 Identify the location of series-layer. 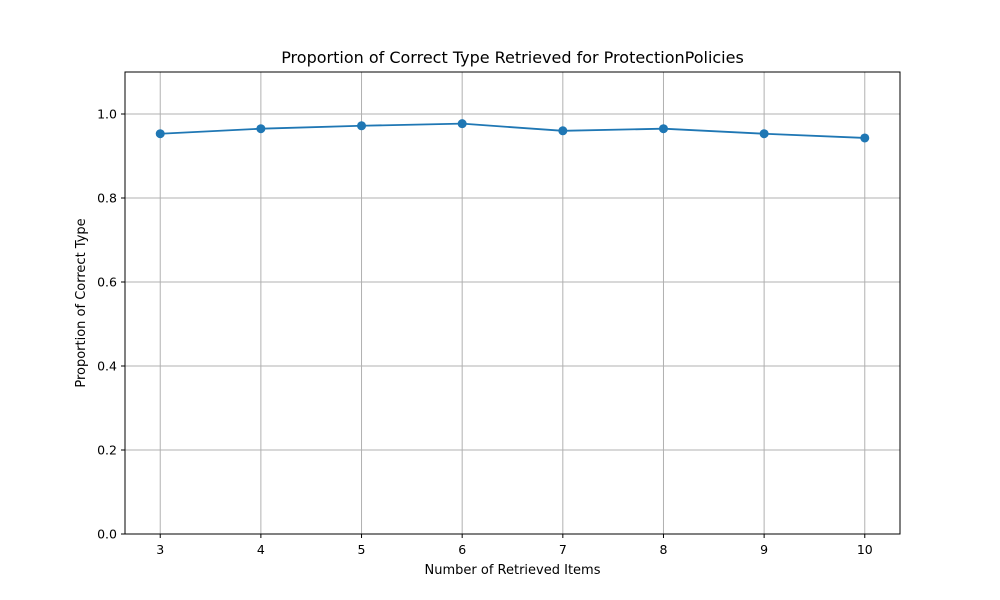
(512, 131).